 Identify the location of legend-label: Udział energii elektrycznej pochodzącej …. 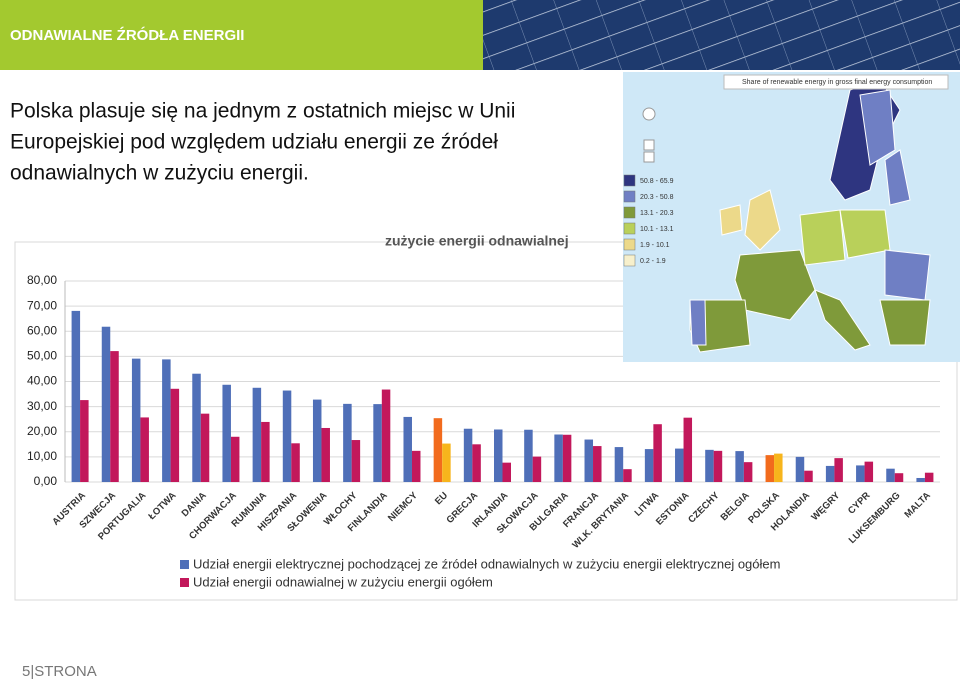
(486, 563).